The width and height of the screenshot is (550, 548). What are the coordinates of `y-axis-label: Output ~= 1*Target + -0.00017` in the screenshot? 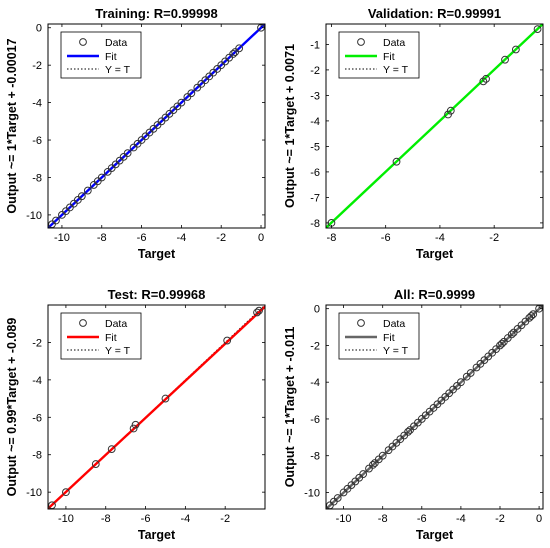 It's located at (12, 125).